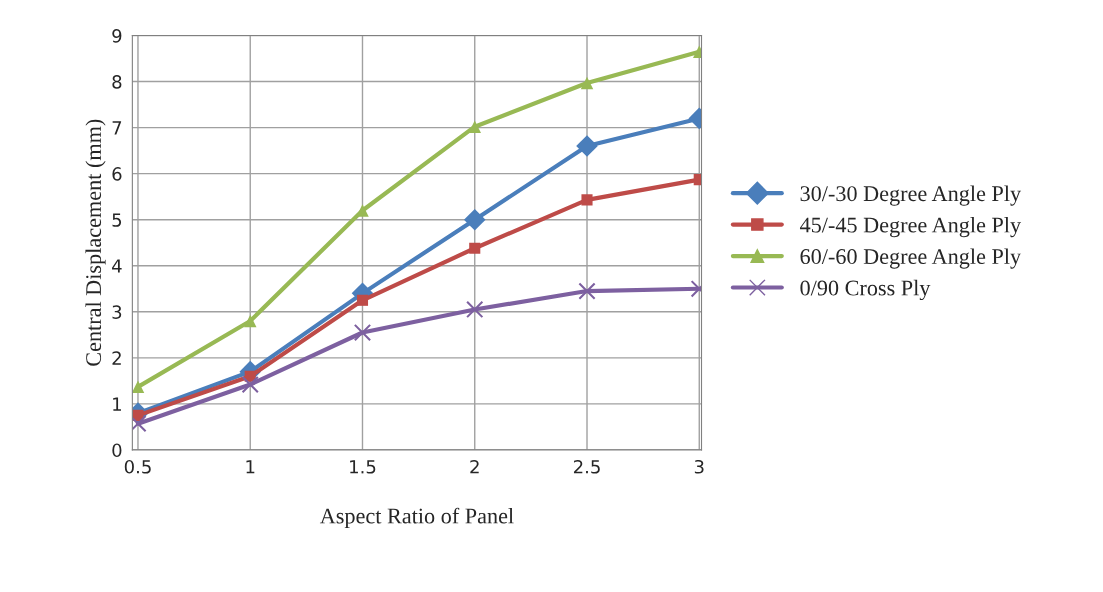 The width and height of the screenshot is (1103, 592). I want to click on y-tick-label: 6, so click(117, 174).